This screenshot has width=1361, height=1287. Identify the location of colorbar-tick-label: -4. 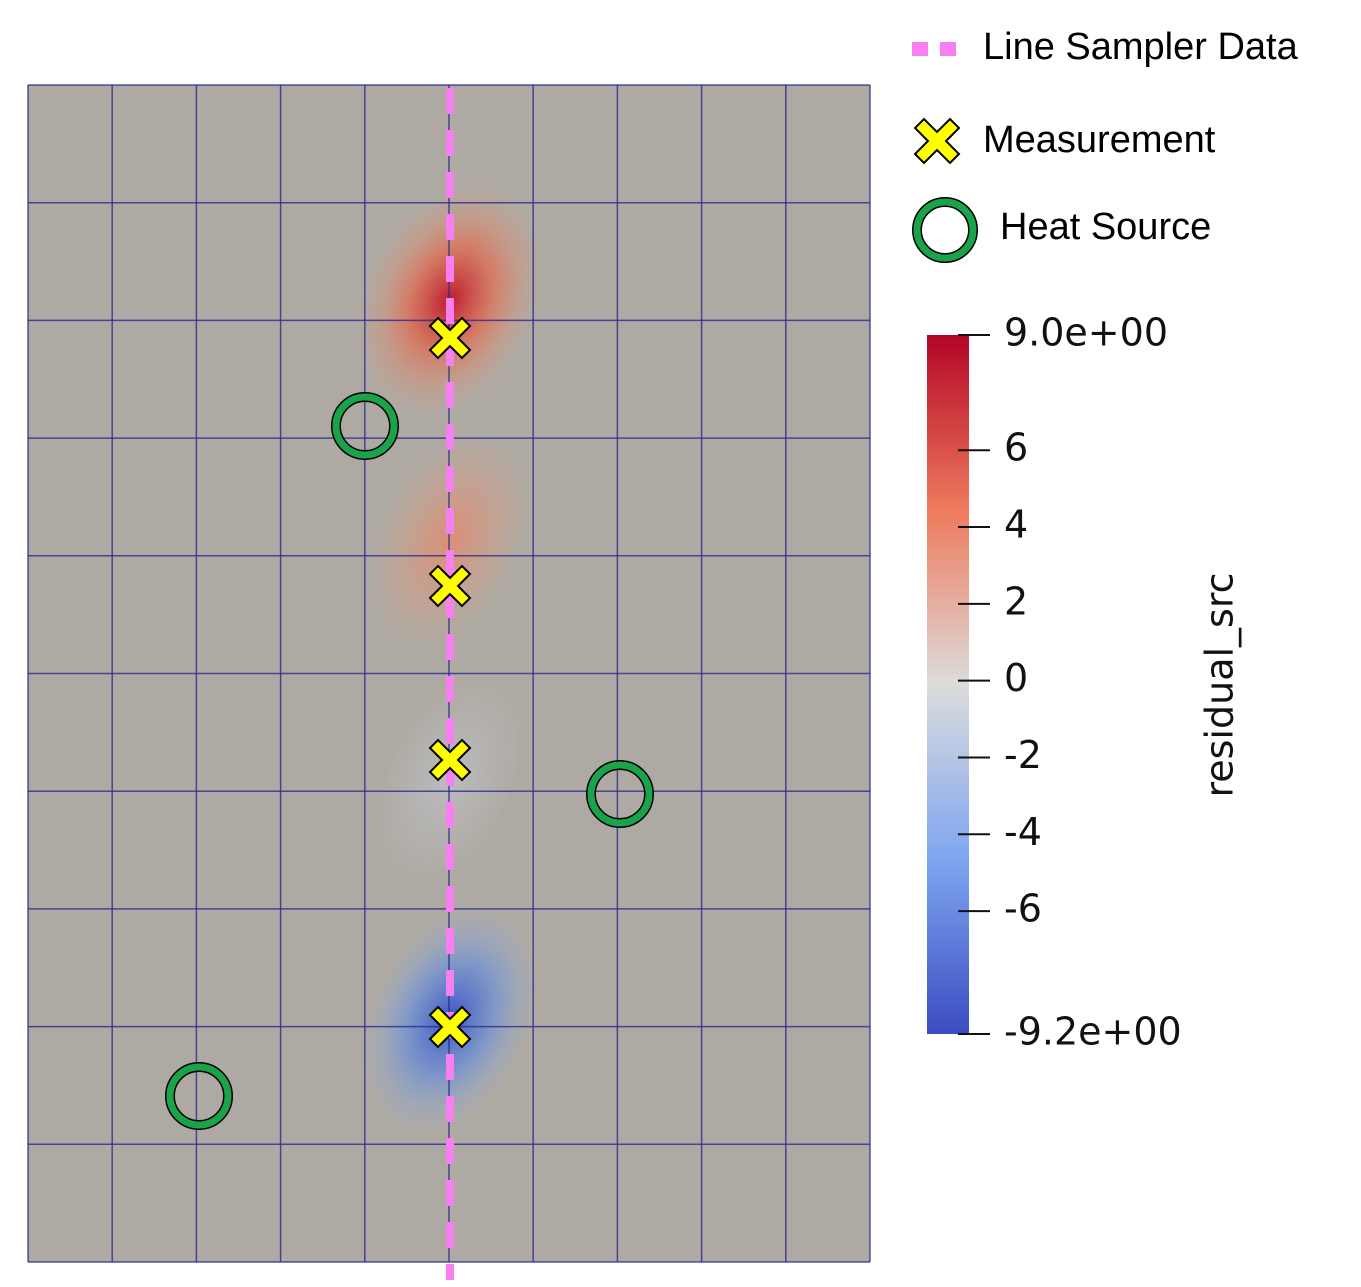
(1023, 832).